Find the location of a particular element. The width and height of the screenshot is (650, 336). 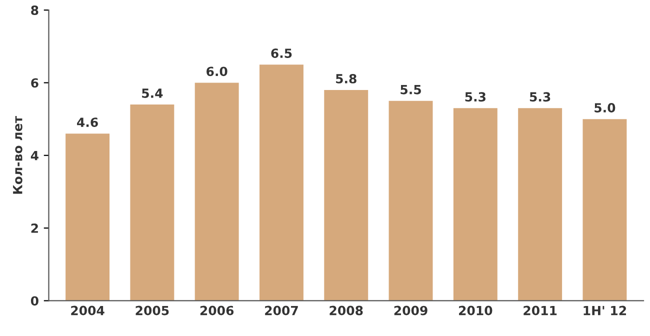

y-tick-label: 8 is located at coordinates (34, 11).